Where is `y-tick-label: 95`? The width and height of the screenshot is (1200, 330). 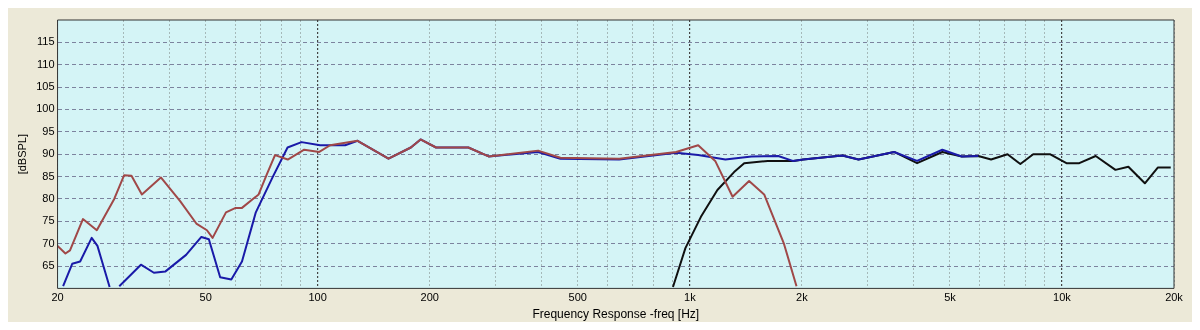
y-tick-label: 95 is located at coordinates (48, 130).